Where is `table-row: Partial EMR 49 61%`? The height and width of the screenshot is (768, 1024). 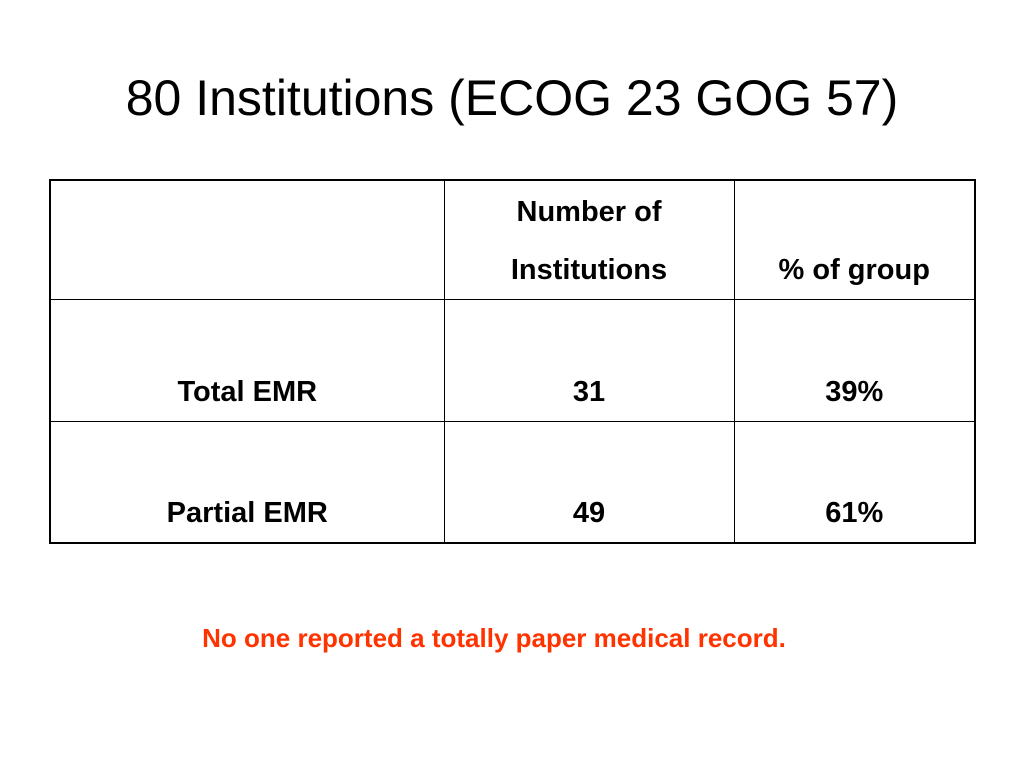 table-row: Partial EMR 49 61% is located at coordinates (512, 482).